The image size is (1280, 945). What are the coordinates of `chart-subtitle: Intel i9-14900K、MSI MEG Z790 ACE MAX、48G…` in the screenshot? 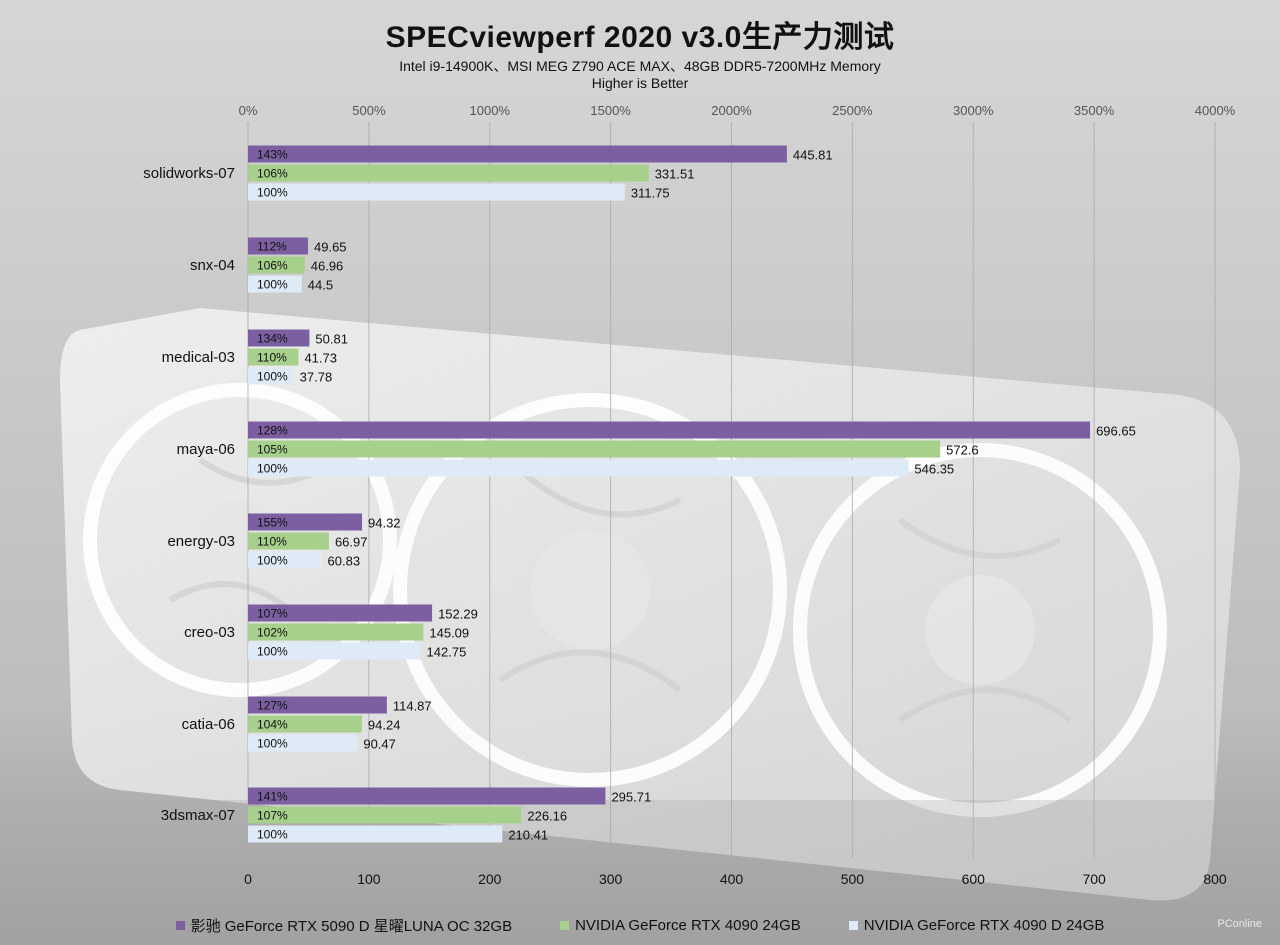 It's located at (640, 66).